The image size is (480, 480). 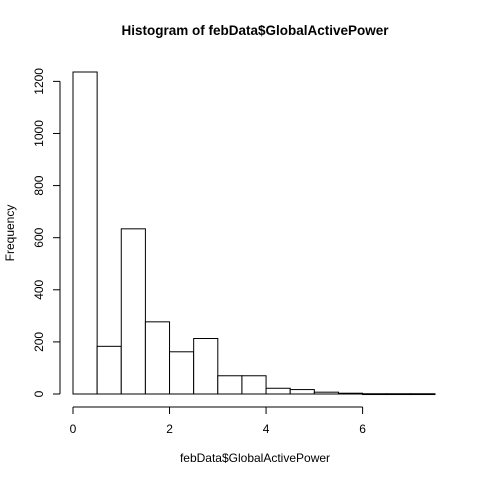 I want to click on x-tick-label: 4, so click(x=266, y=429).